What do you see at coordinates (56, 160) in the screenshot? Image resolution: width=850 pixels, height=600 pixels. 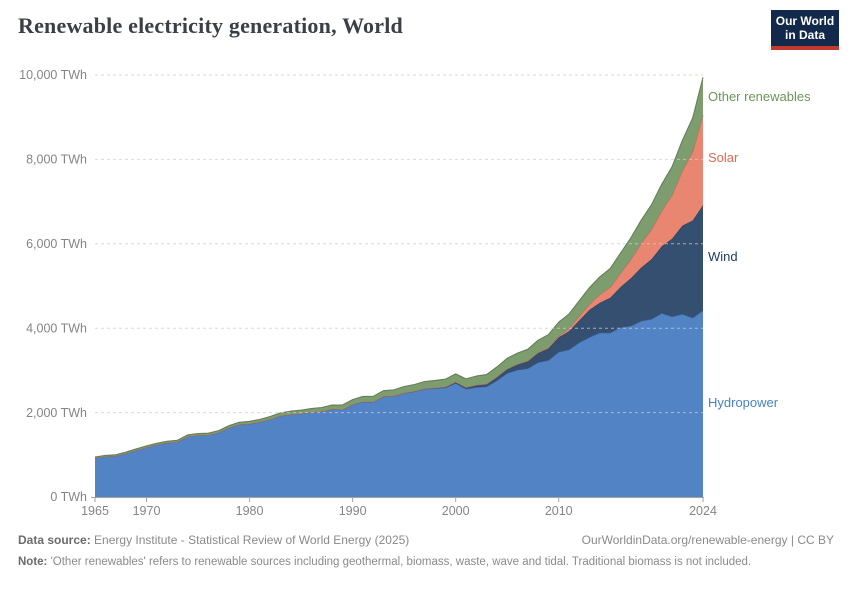 I see `y-axis-label-8000: 8,000 TWh` at bounding box center [56, 160].